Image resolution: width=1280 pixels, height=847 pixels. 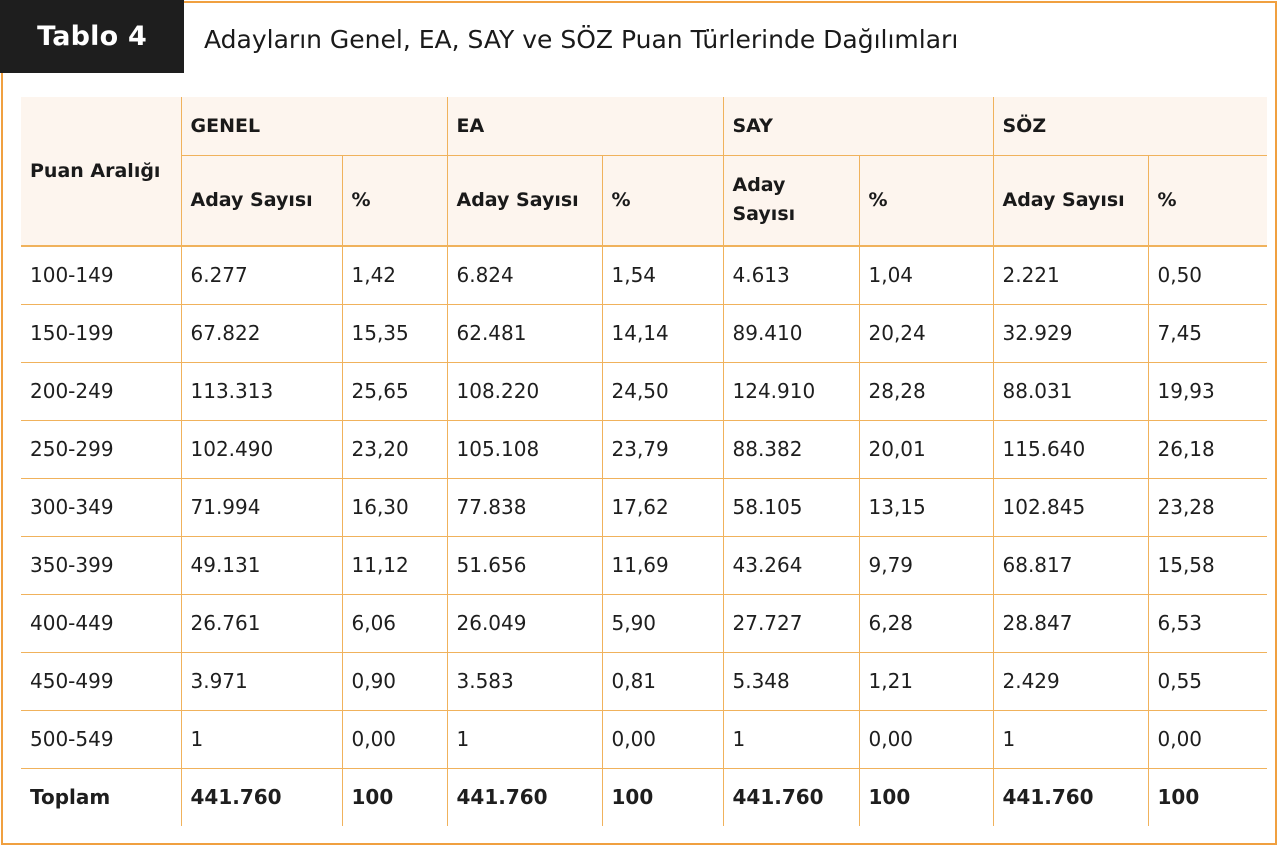 I want to click on cell-say-pct: 1,21, so click(x=926, y=681).